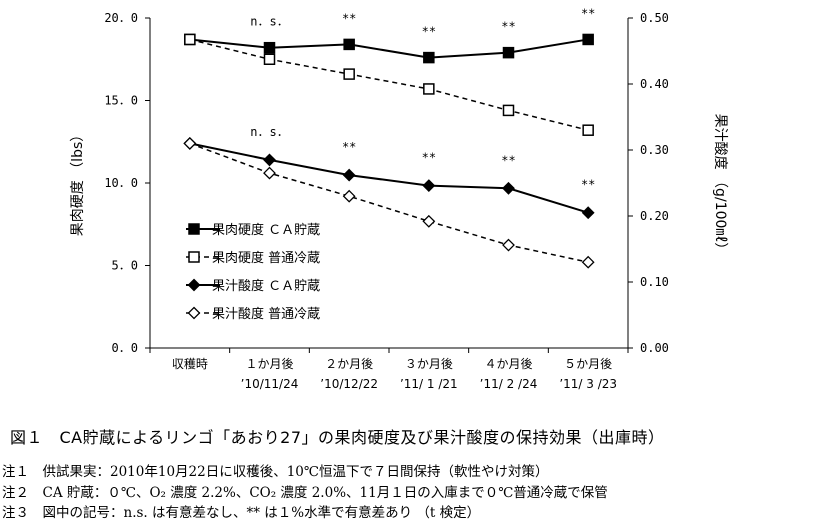 This screenshot has height=521, width=818. I want to click on x-category-date: ’11/ 1 /21, so click(429, 384).